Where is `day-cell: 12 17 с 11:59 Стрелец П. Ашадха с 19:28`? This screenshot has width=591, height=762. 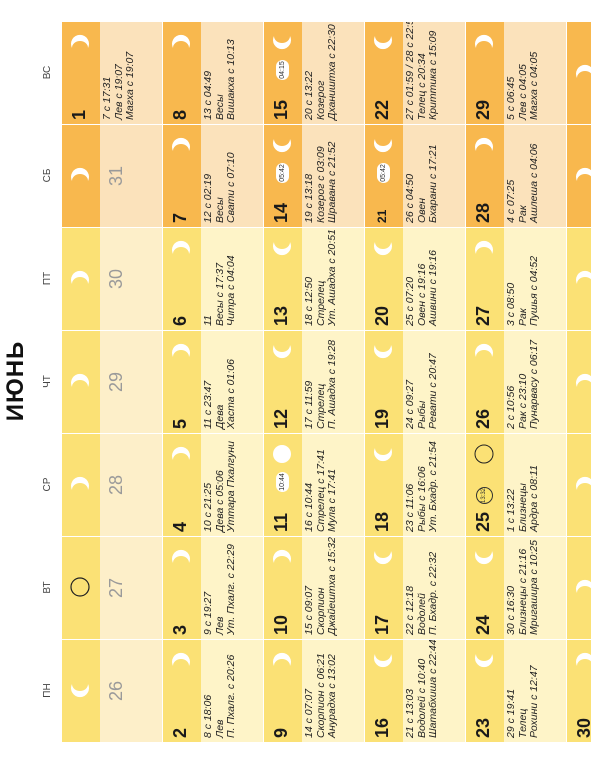 day-cell: 12 17 с 11:59 Стрелец П. Ашадха с 19:28 is located at coordinates (314, 381).